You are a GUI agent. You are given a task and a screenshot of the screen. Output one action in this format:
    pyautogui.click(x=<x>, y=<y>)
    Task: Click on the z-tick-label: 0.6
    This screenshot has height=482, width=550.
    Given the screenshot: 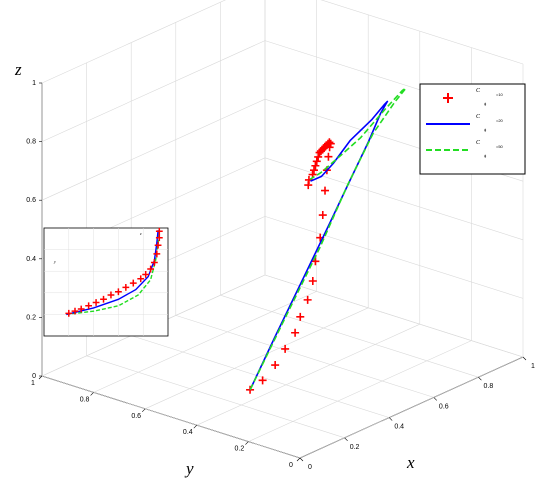 What is the action you would take?
    pyautogui.click(x=31, y=200)
    